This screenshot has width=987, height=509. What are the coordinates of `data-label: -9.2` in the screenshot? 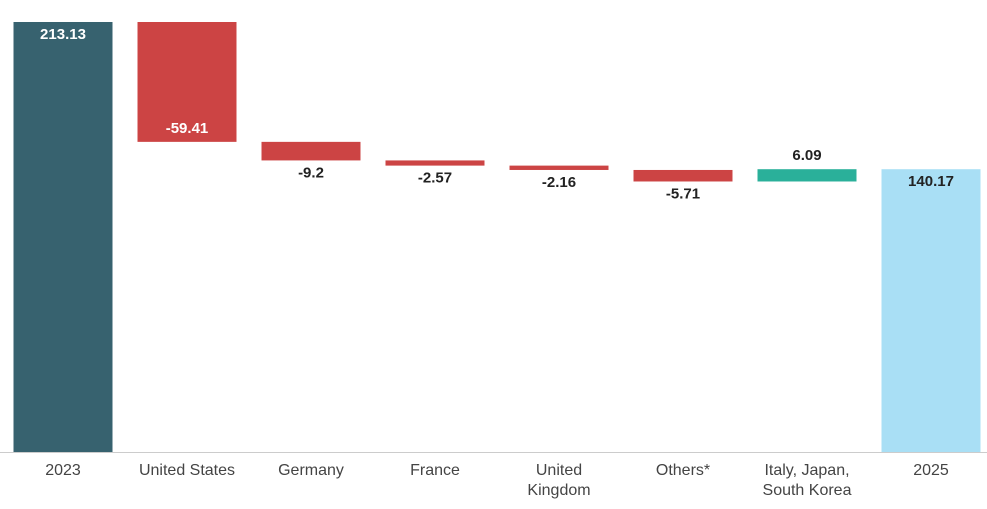 It's located at (311, 172).